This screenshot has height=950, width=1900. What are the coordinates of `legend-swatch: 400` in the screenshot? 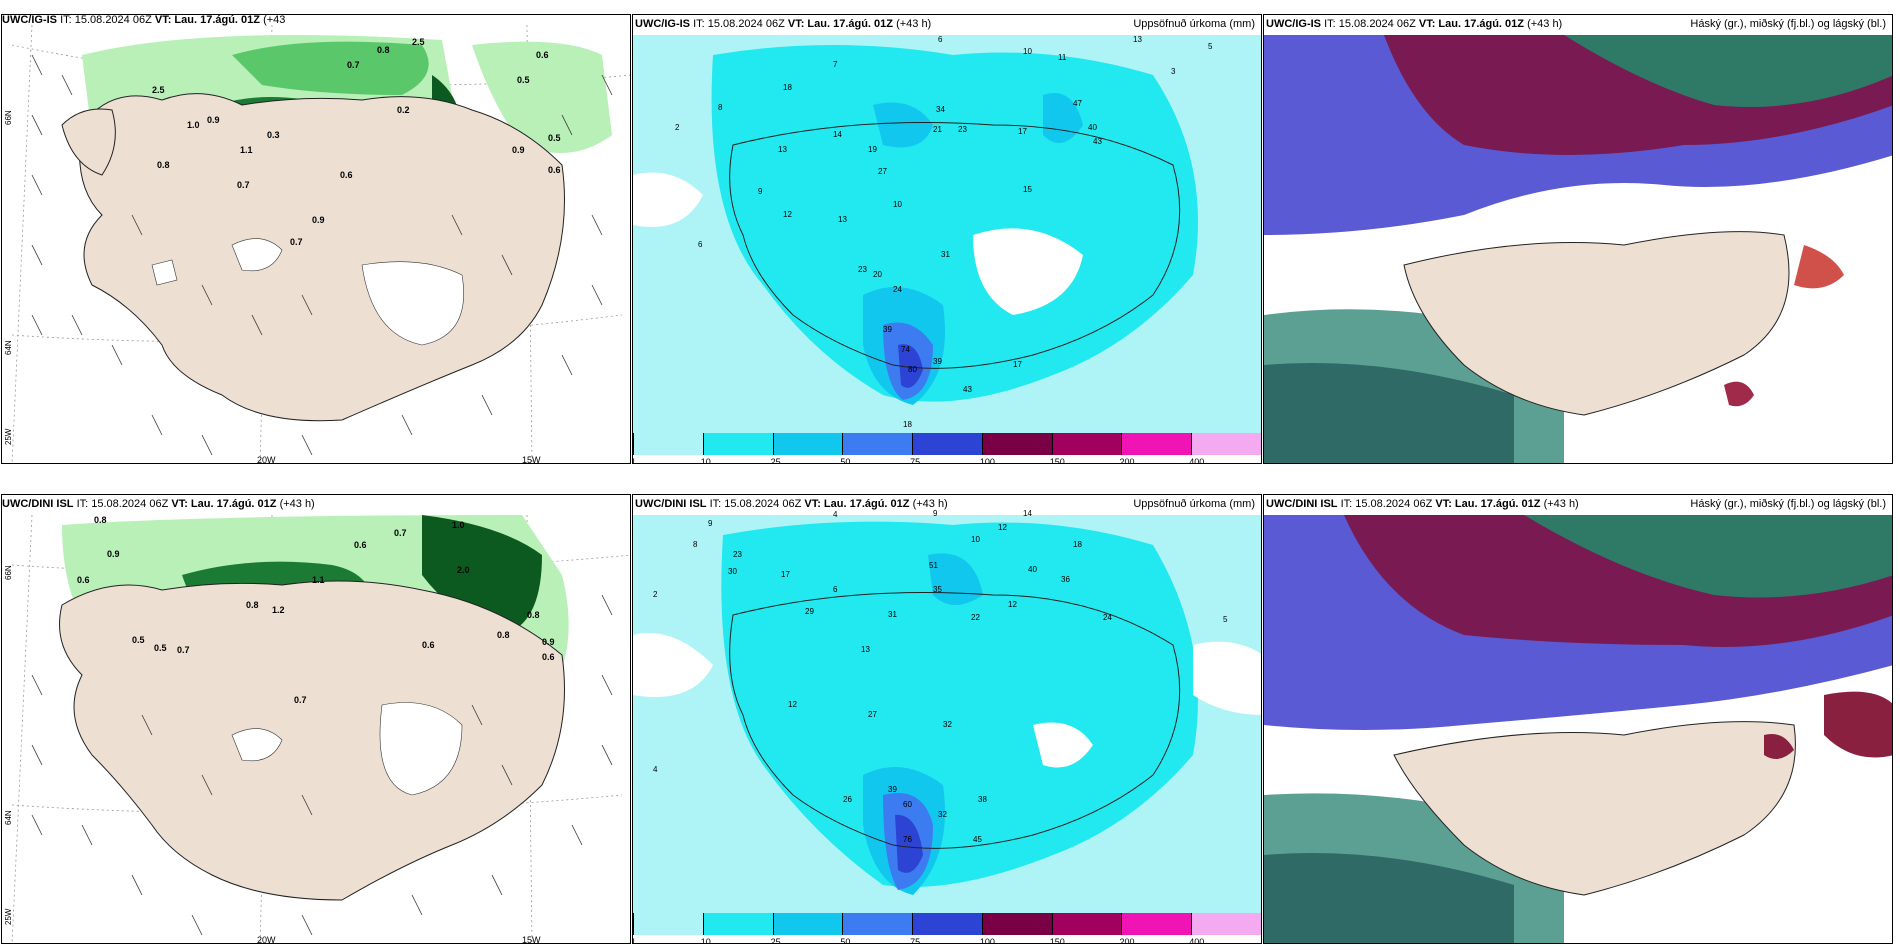 It's located at (1225, 928).